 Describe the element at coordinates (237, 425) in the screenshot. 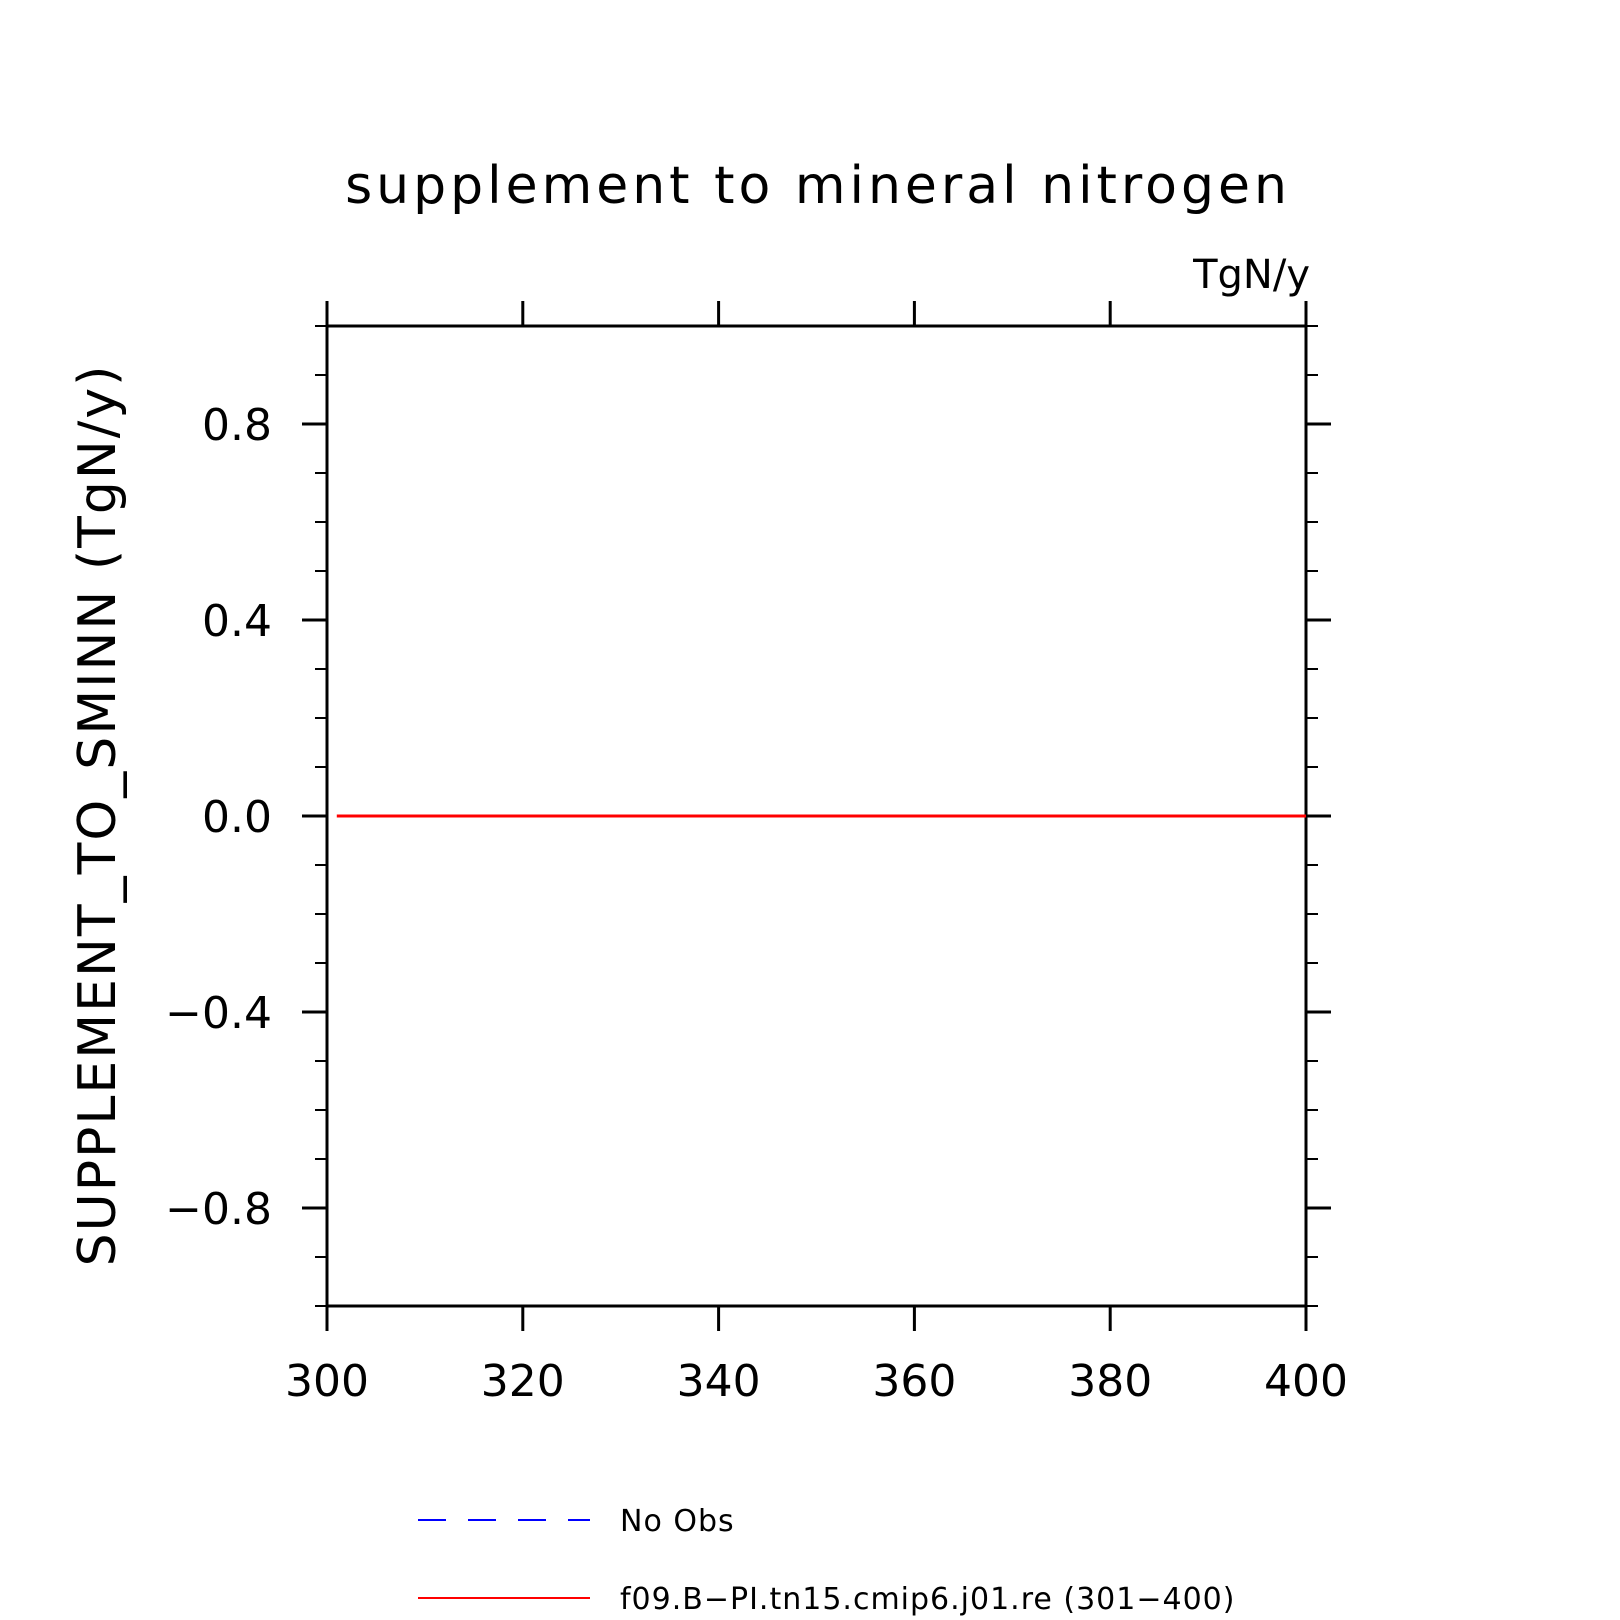

I see `y-tick-label: 0.8` at that location.